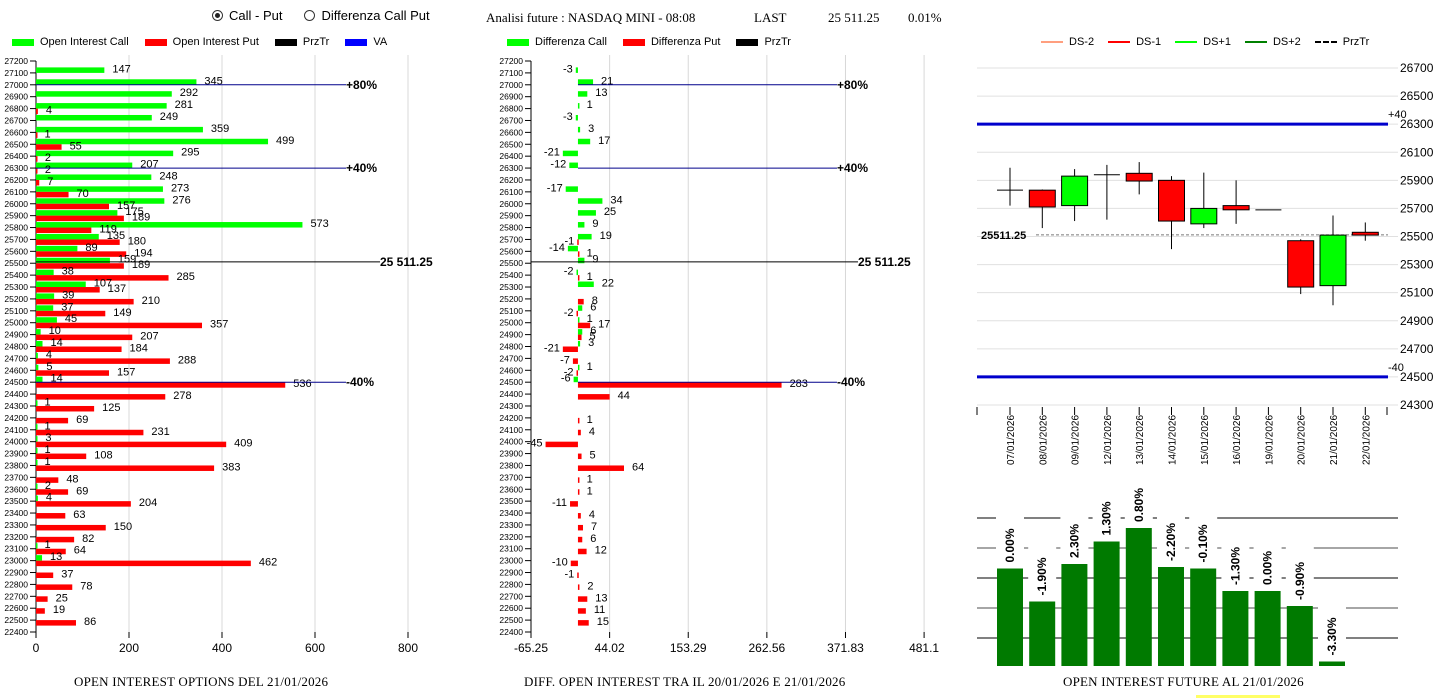 This screenshot has width=1436, height=698. I want to click on legend-item-ds+2: DS+2, so click(1272, 42).